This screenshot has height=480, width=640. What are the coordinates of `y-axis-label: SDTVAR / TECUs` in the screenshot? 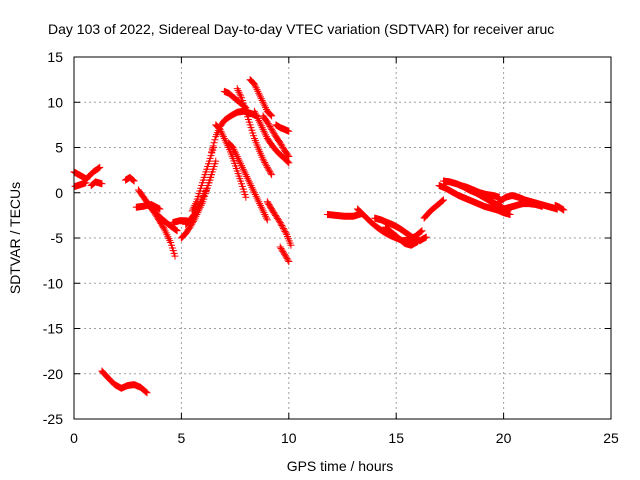 It's located at (15, 238).